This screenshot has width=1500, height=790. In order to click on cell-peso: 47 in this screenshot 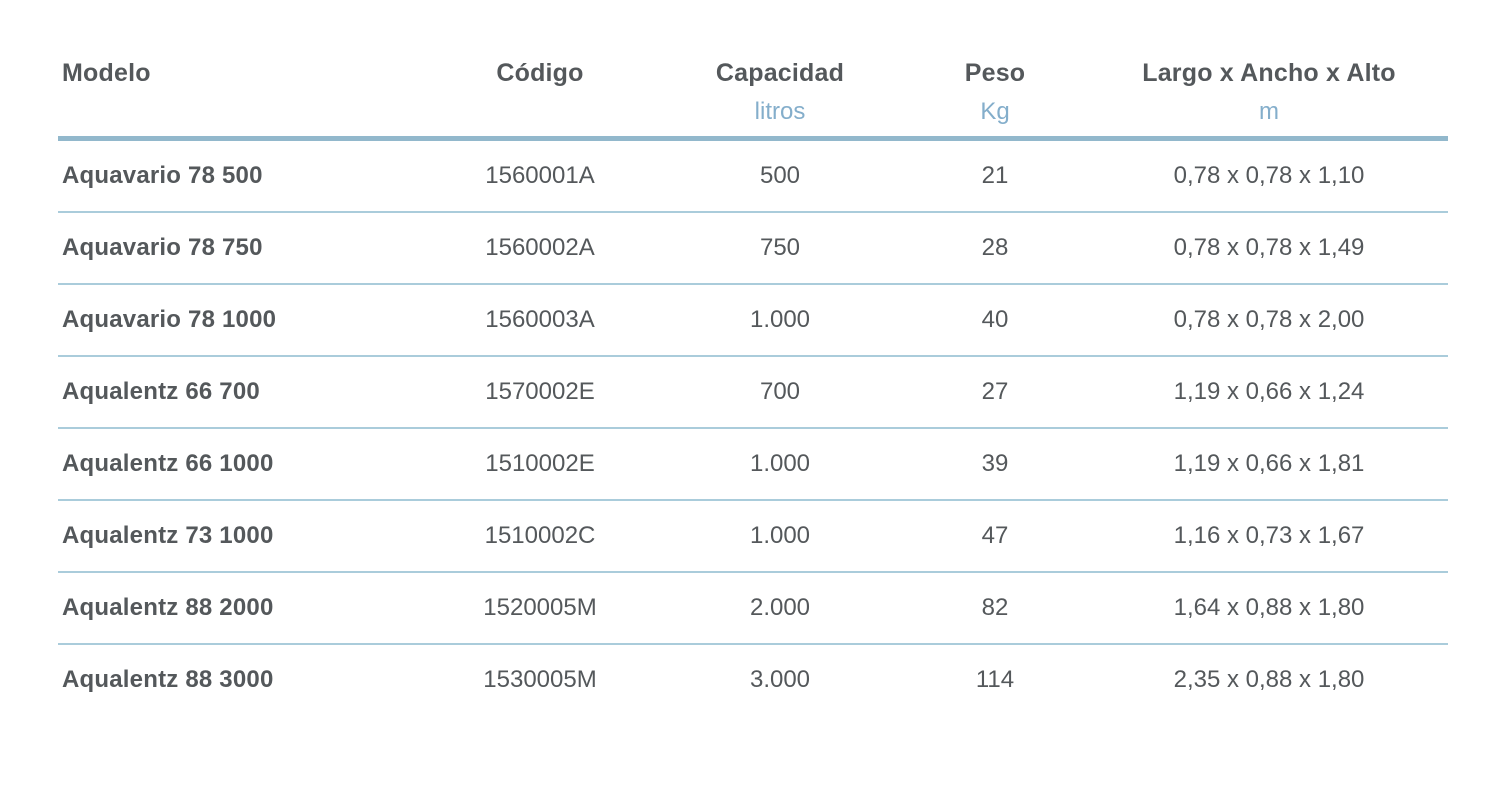, I will do `click(995, 535)`.